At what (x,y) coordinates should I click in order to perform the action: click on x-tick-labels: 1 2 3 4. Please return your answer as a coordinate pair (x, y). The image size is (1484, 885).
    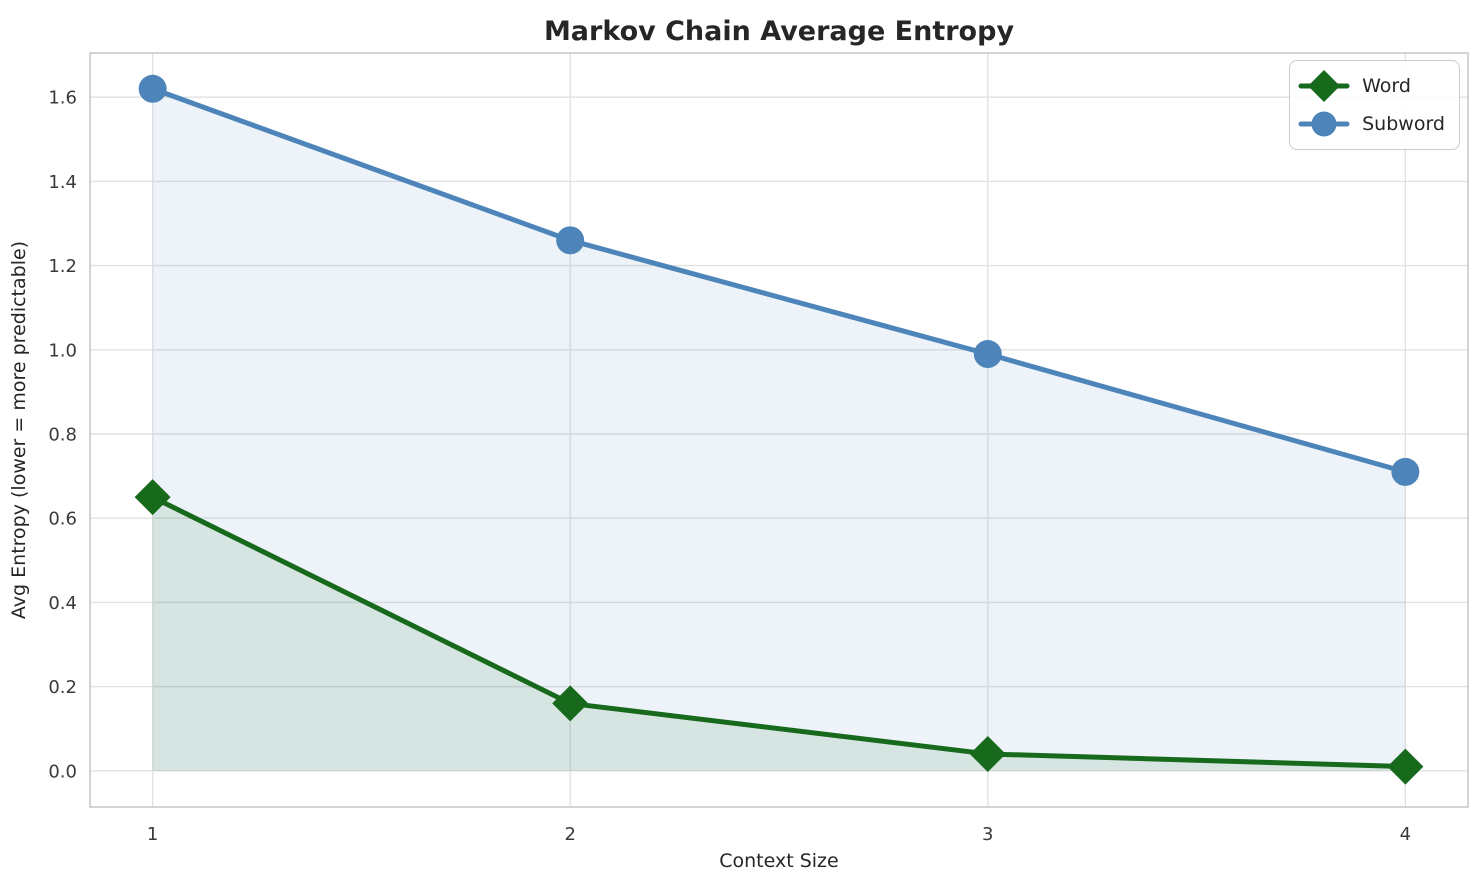
    Looking at the image, I should click on (779, 834).